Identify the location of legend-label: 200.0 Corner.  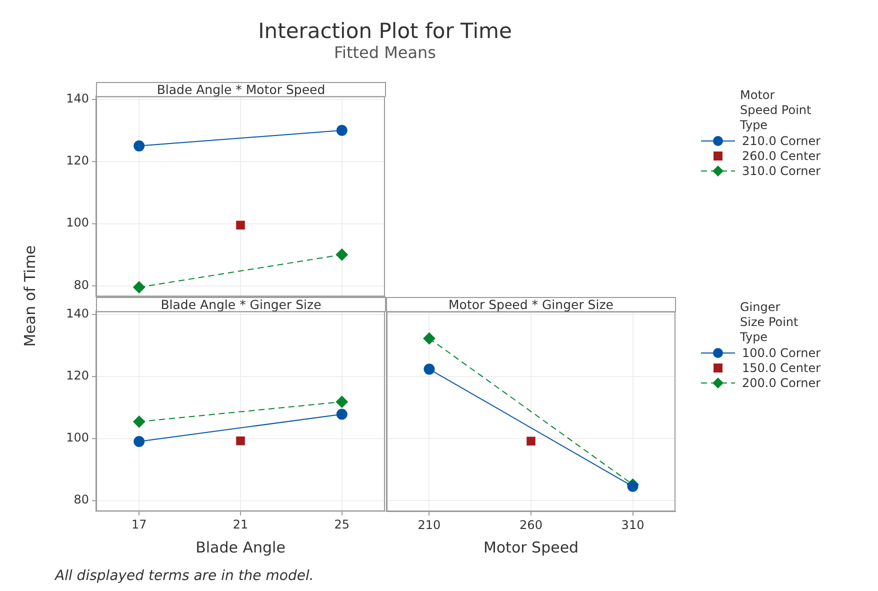
(781, 383).